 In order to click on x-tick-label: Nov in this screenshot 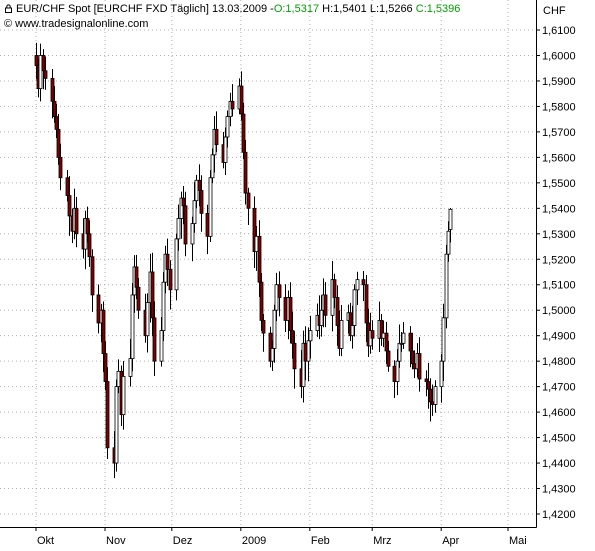, I will do `click(116, 541)`.